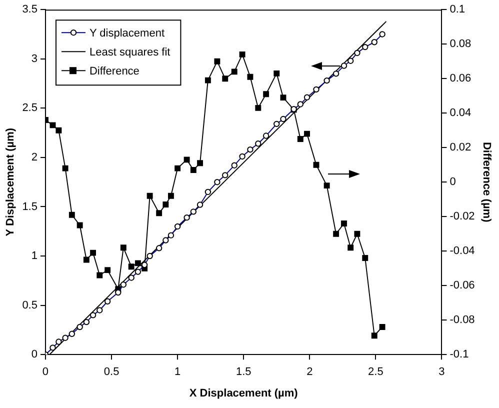  What do you see at coordinates (461, 148) in the screenshot?
I see `y2-tick-label: 0.02` at bounding box center [461, 148].